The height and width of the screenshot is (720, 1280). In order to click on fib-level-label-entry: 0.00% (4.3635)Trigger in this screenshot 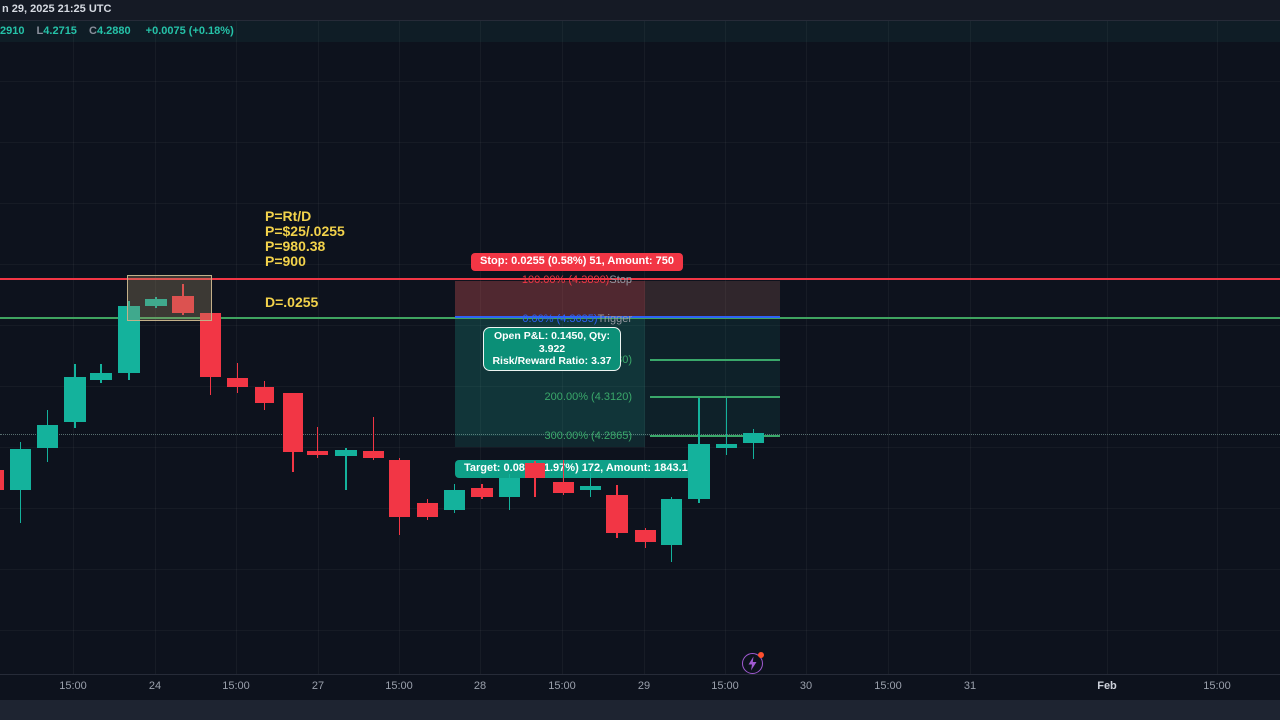, I will do `click(577, 319)`.